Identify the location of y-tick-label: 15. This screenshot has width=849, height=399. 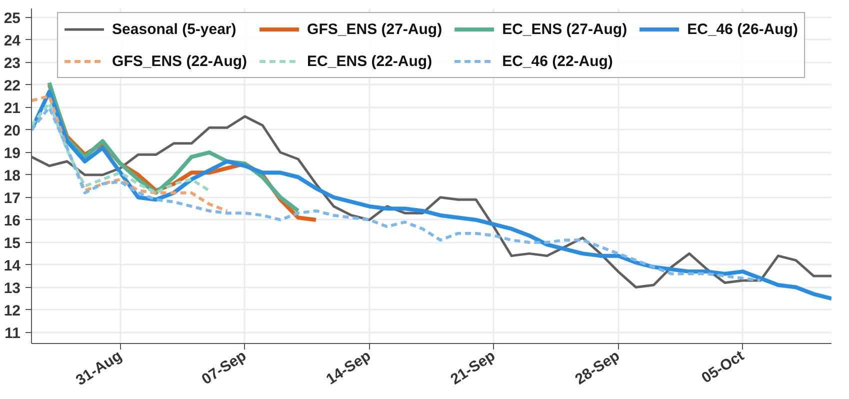
(12, 243).